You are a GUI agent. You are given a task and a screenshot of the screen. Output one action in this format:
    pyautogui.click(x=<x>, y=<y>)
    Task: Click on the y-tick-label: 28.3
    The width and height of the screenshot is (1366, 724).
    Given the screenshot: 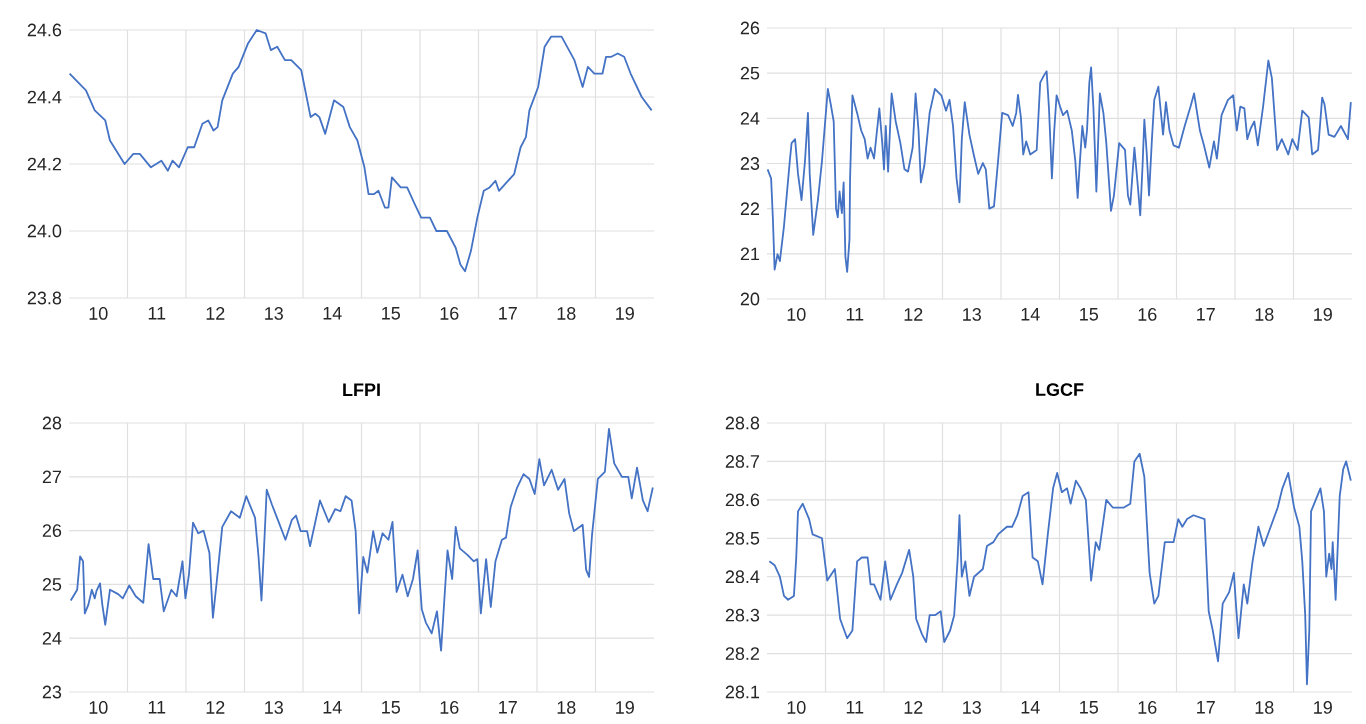 What is the action you would take?
    pyautogui.click(x=742, y=615)
    